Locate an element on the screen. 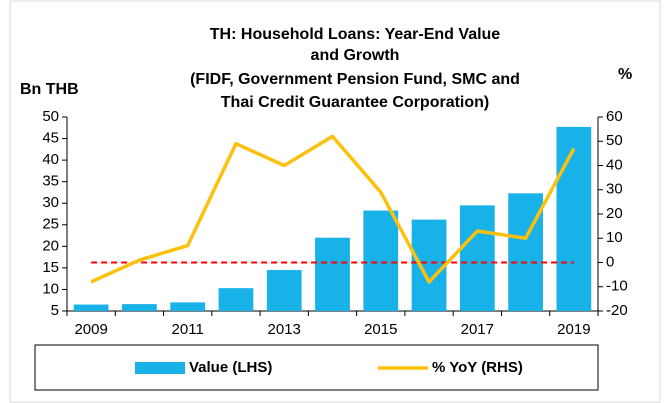 This screenshot has width=668, height=403. y-tick-label: 50 is located at coordinates (50, 116).